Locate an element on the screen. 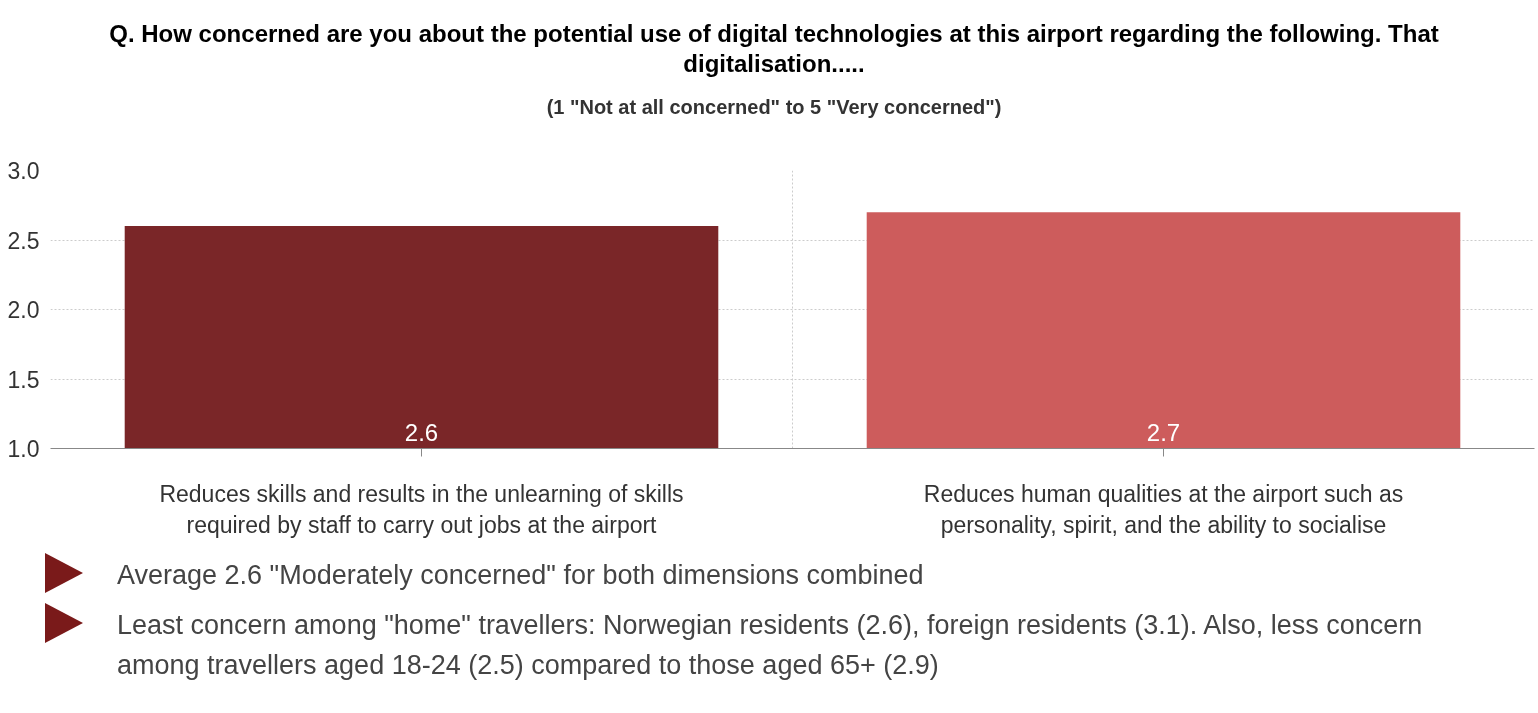 This screenshot has height=713, width=1538. y-tick-label: 2.0 is located at coordinates (23, 310).